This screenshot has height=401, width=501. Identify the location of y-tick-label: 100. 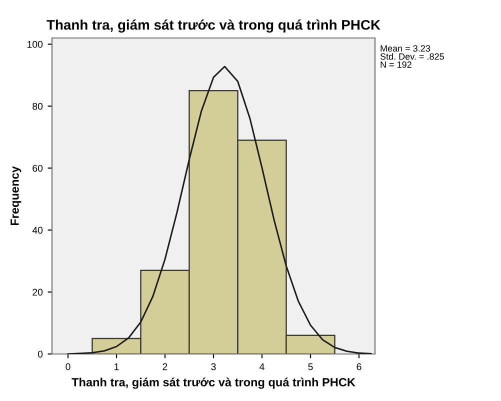
(35, 44).